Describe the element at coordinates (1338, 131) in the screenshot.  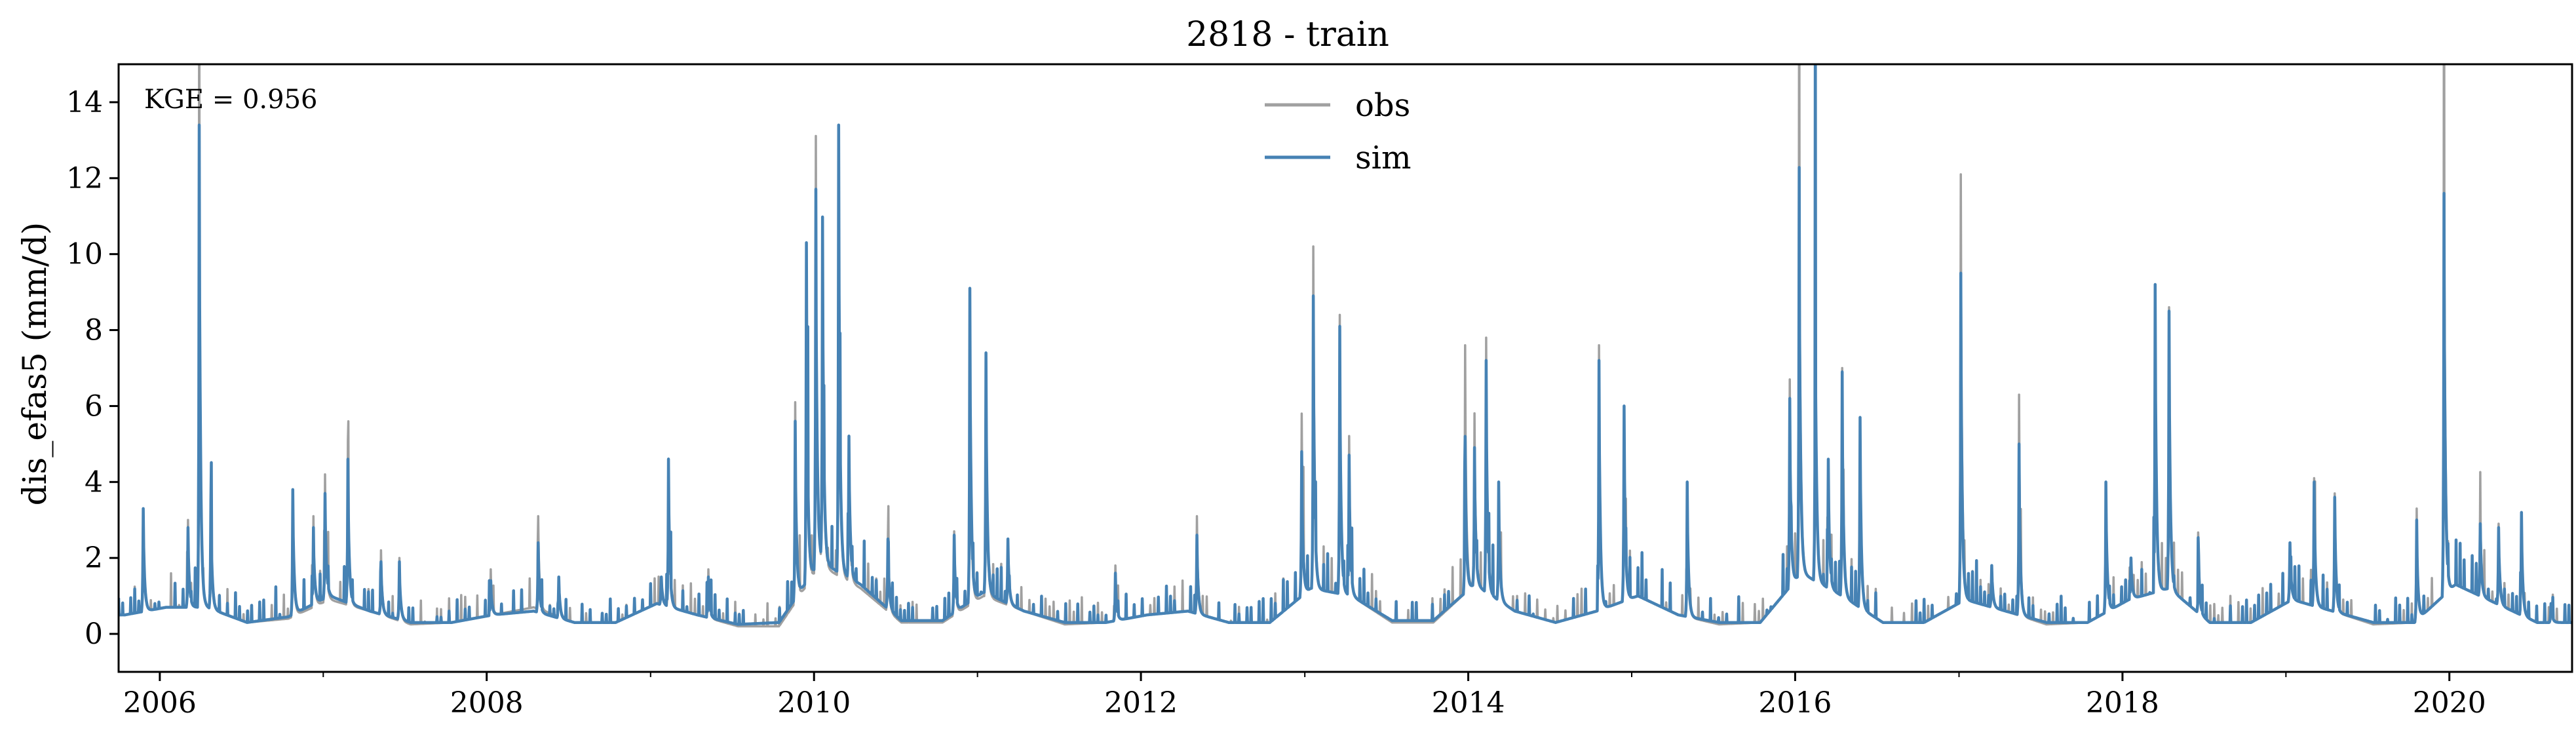
I see `legend: obs sim` at that location.